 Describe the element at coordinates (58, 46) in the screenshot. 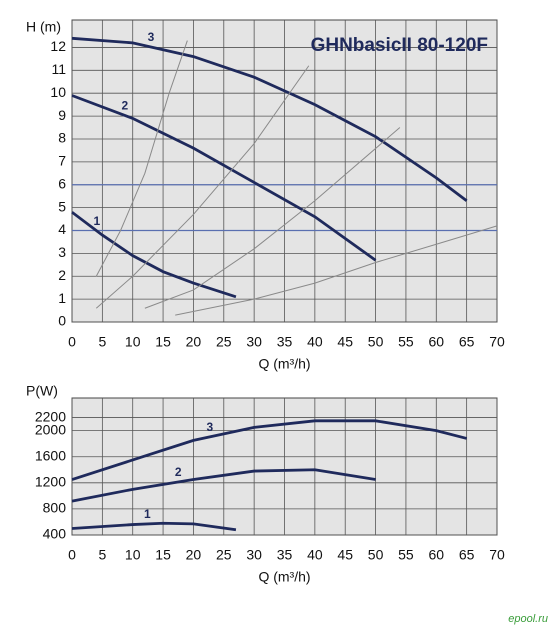

I see `y-tick-label: 12` at that location.